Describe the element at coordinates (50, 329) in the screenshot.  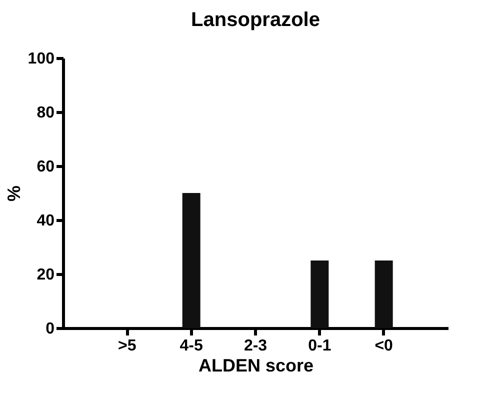
I see `y-tick-label: 0` at that location.